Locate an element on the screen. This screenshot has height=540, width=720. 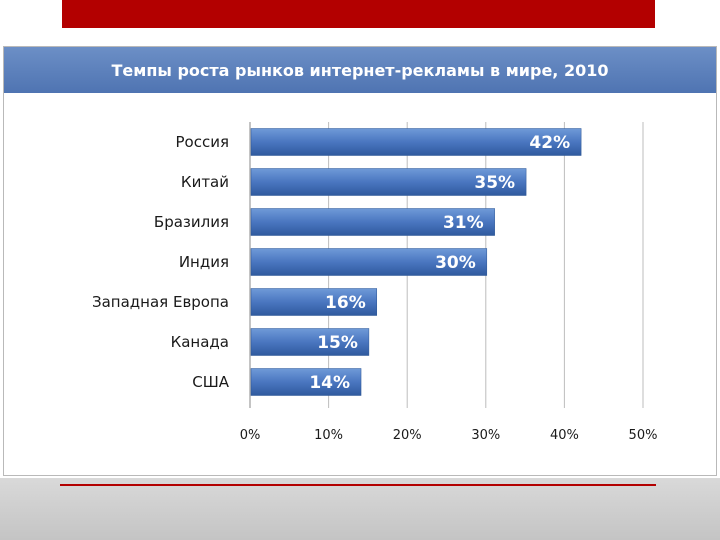
x-tick-label-4: 40% is located at coordinates (564, 435).